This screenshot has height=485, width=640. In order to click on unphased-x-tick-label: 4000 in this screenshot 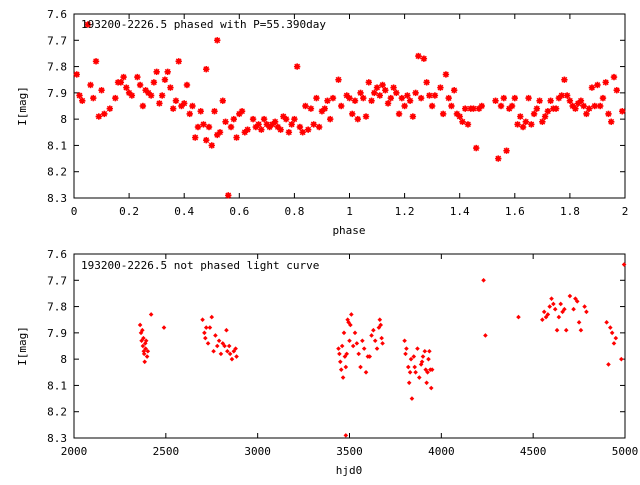, I will do `click(441, 451)`.